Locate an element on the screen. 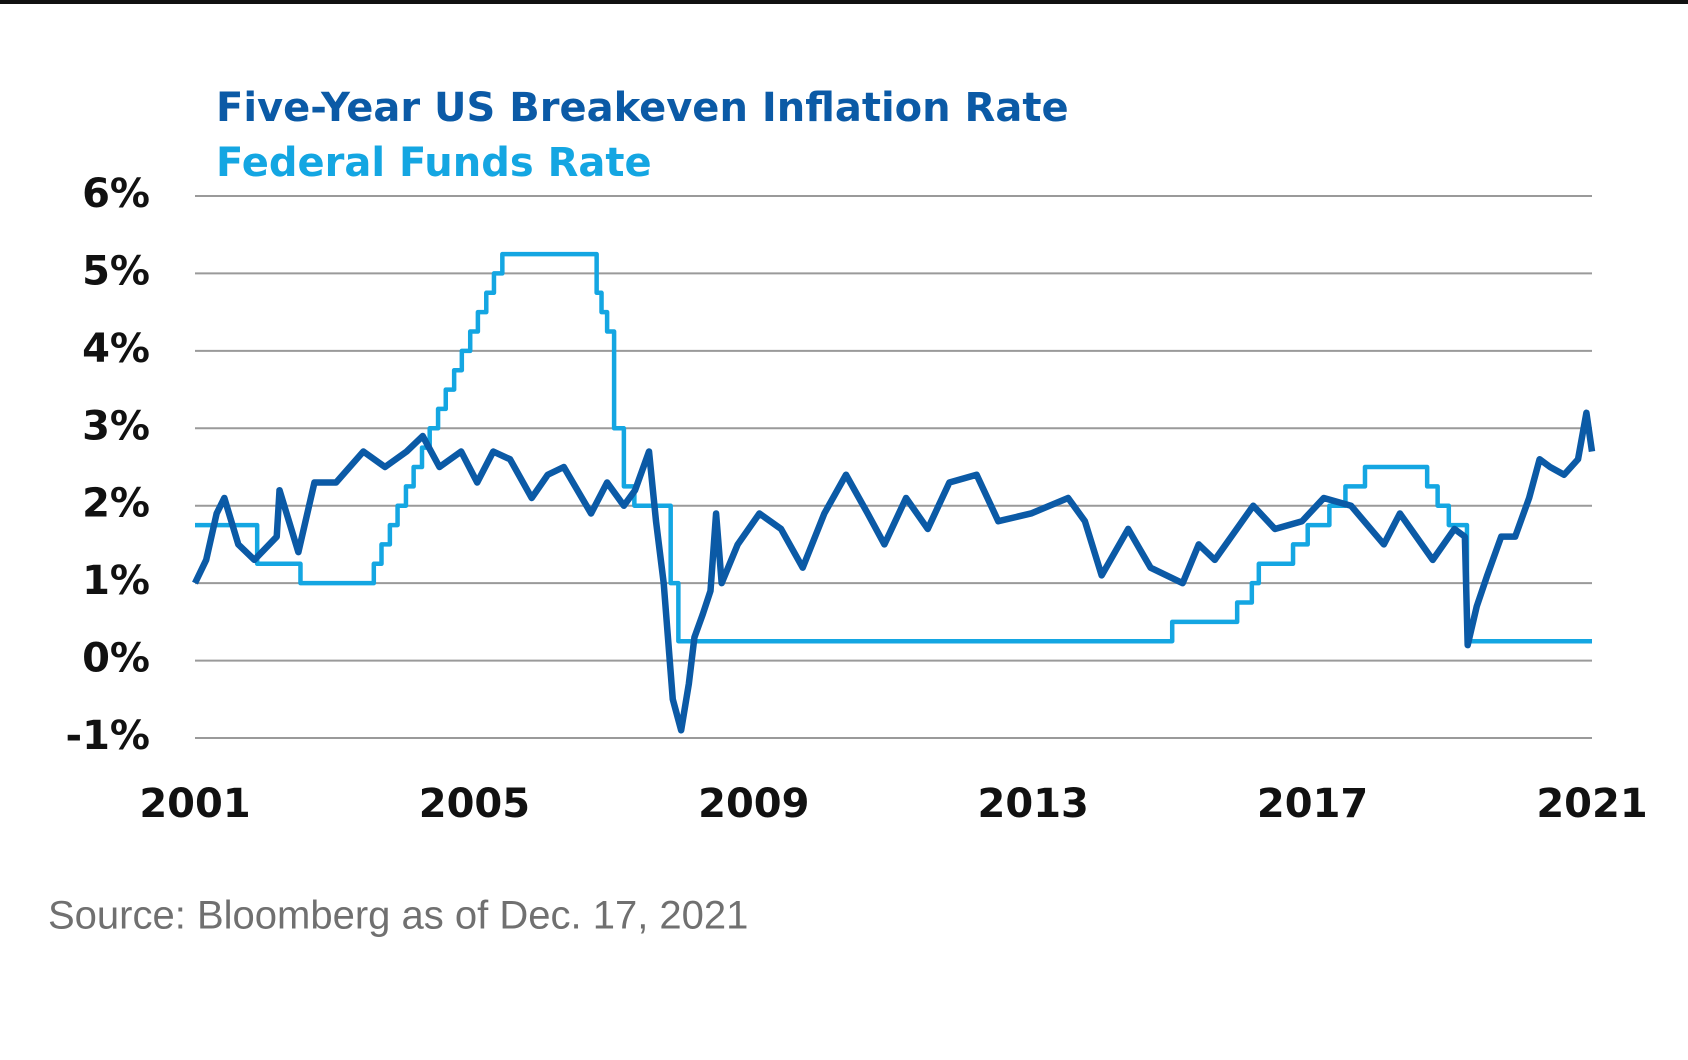 This screenshot has height=1060, width=1688. y-tick-label: 2% is located at coordinates (116, 504).